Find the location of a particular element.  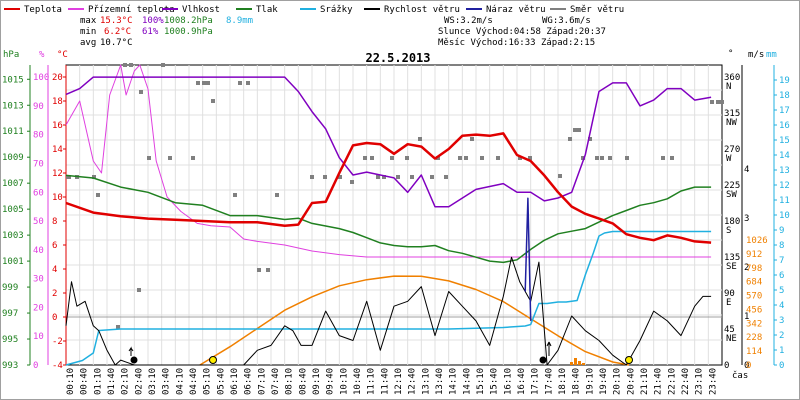

mm-tick-5: 14 is located at coordinates (784, 156).